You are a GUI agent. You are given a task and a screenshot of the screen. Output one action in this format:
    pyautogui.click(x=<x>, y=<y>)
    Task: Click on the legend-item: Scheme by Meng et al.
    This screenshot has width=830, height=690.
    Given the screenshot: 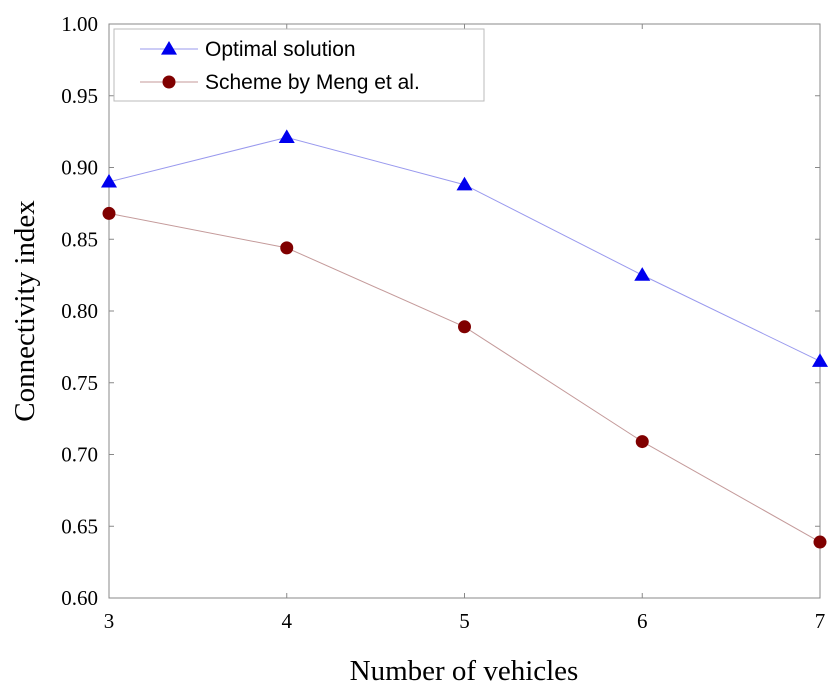 What is the action you would take?
    pyautogui.click(x=280, y=82)
    